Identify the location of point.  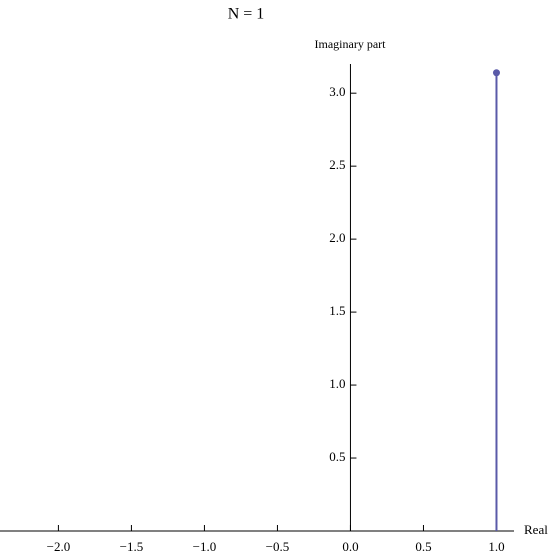
(496, 73).